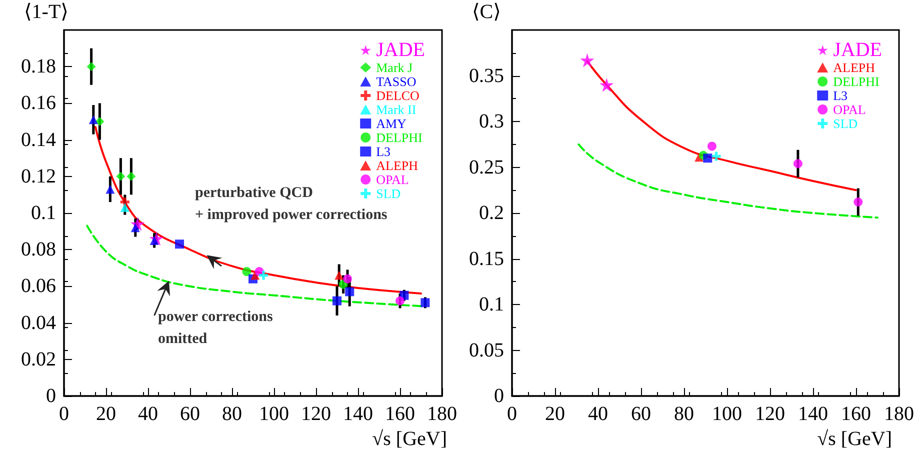  What do you see at coordinates (38, 176) in the screenshot?
I see `y-tick-label: 0.12` at bounding box center [38, 176].